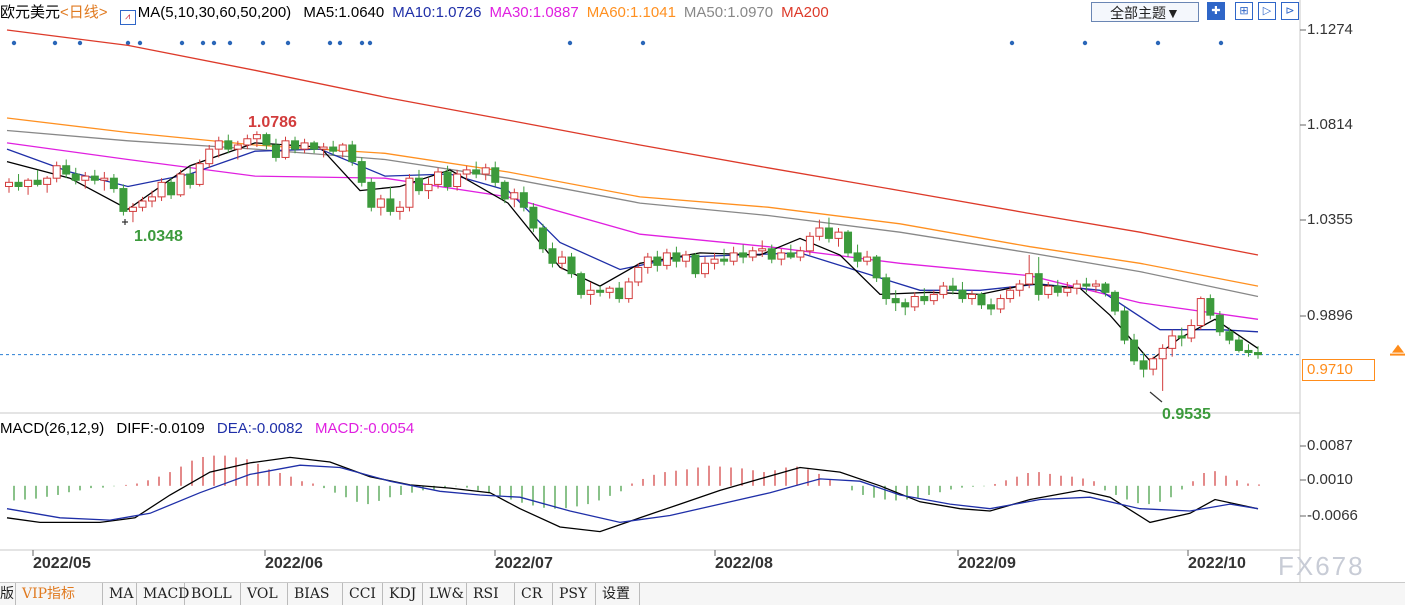 Image resolution: width=1405 pixels, height=605 pixels. I want to click on indicator-tab: MACD, so click(163, 594).